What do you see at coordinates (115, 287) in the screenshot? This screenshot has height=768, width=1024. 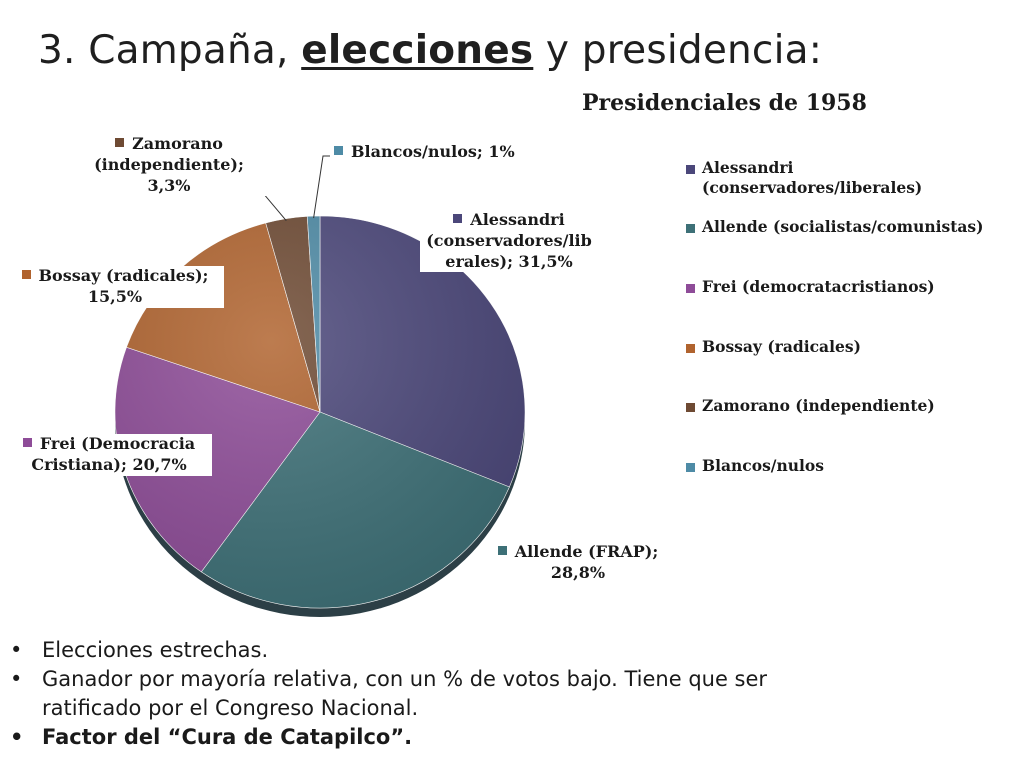 I see `data-label-bossay: Bossay (radicales); 15,5%` at bounding box center [115, 287].